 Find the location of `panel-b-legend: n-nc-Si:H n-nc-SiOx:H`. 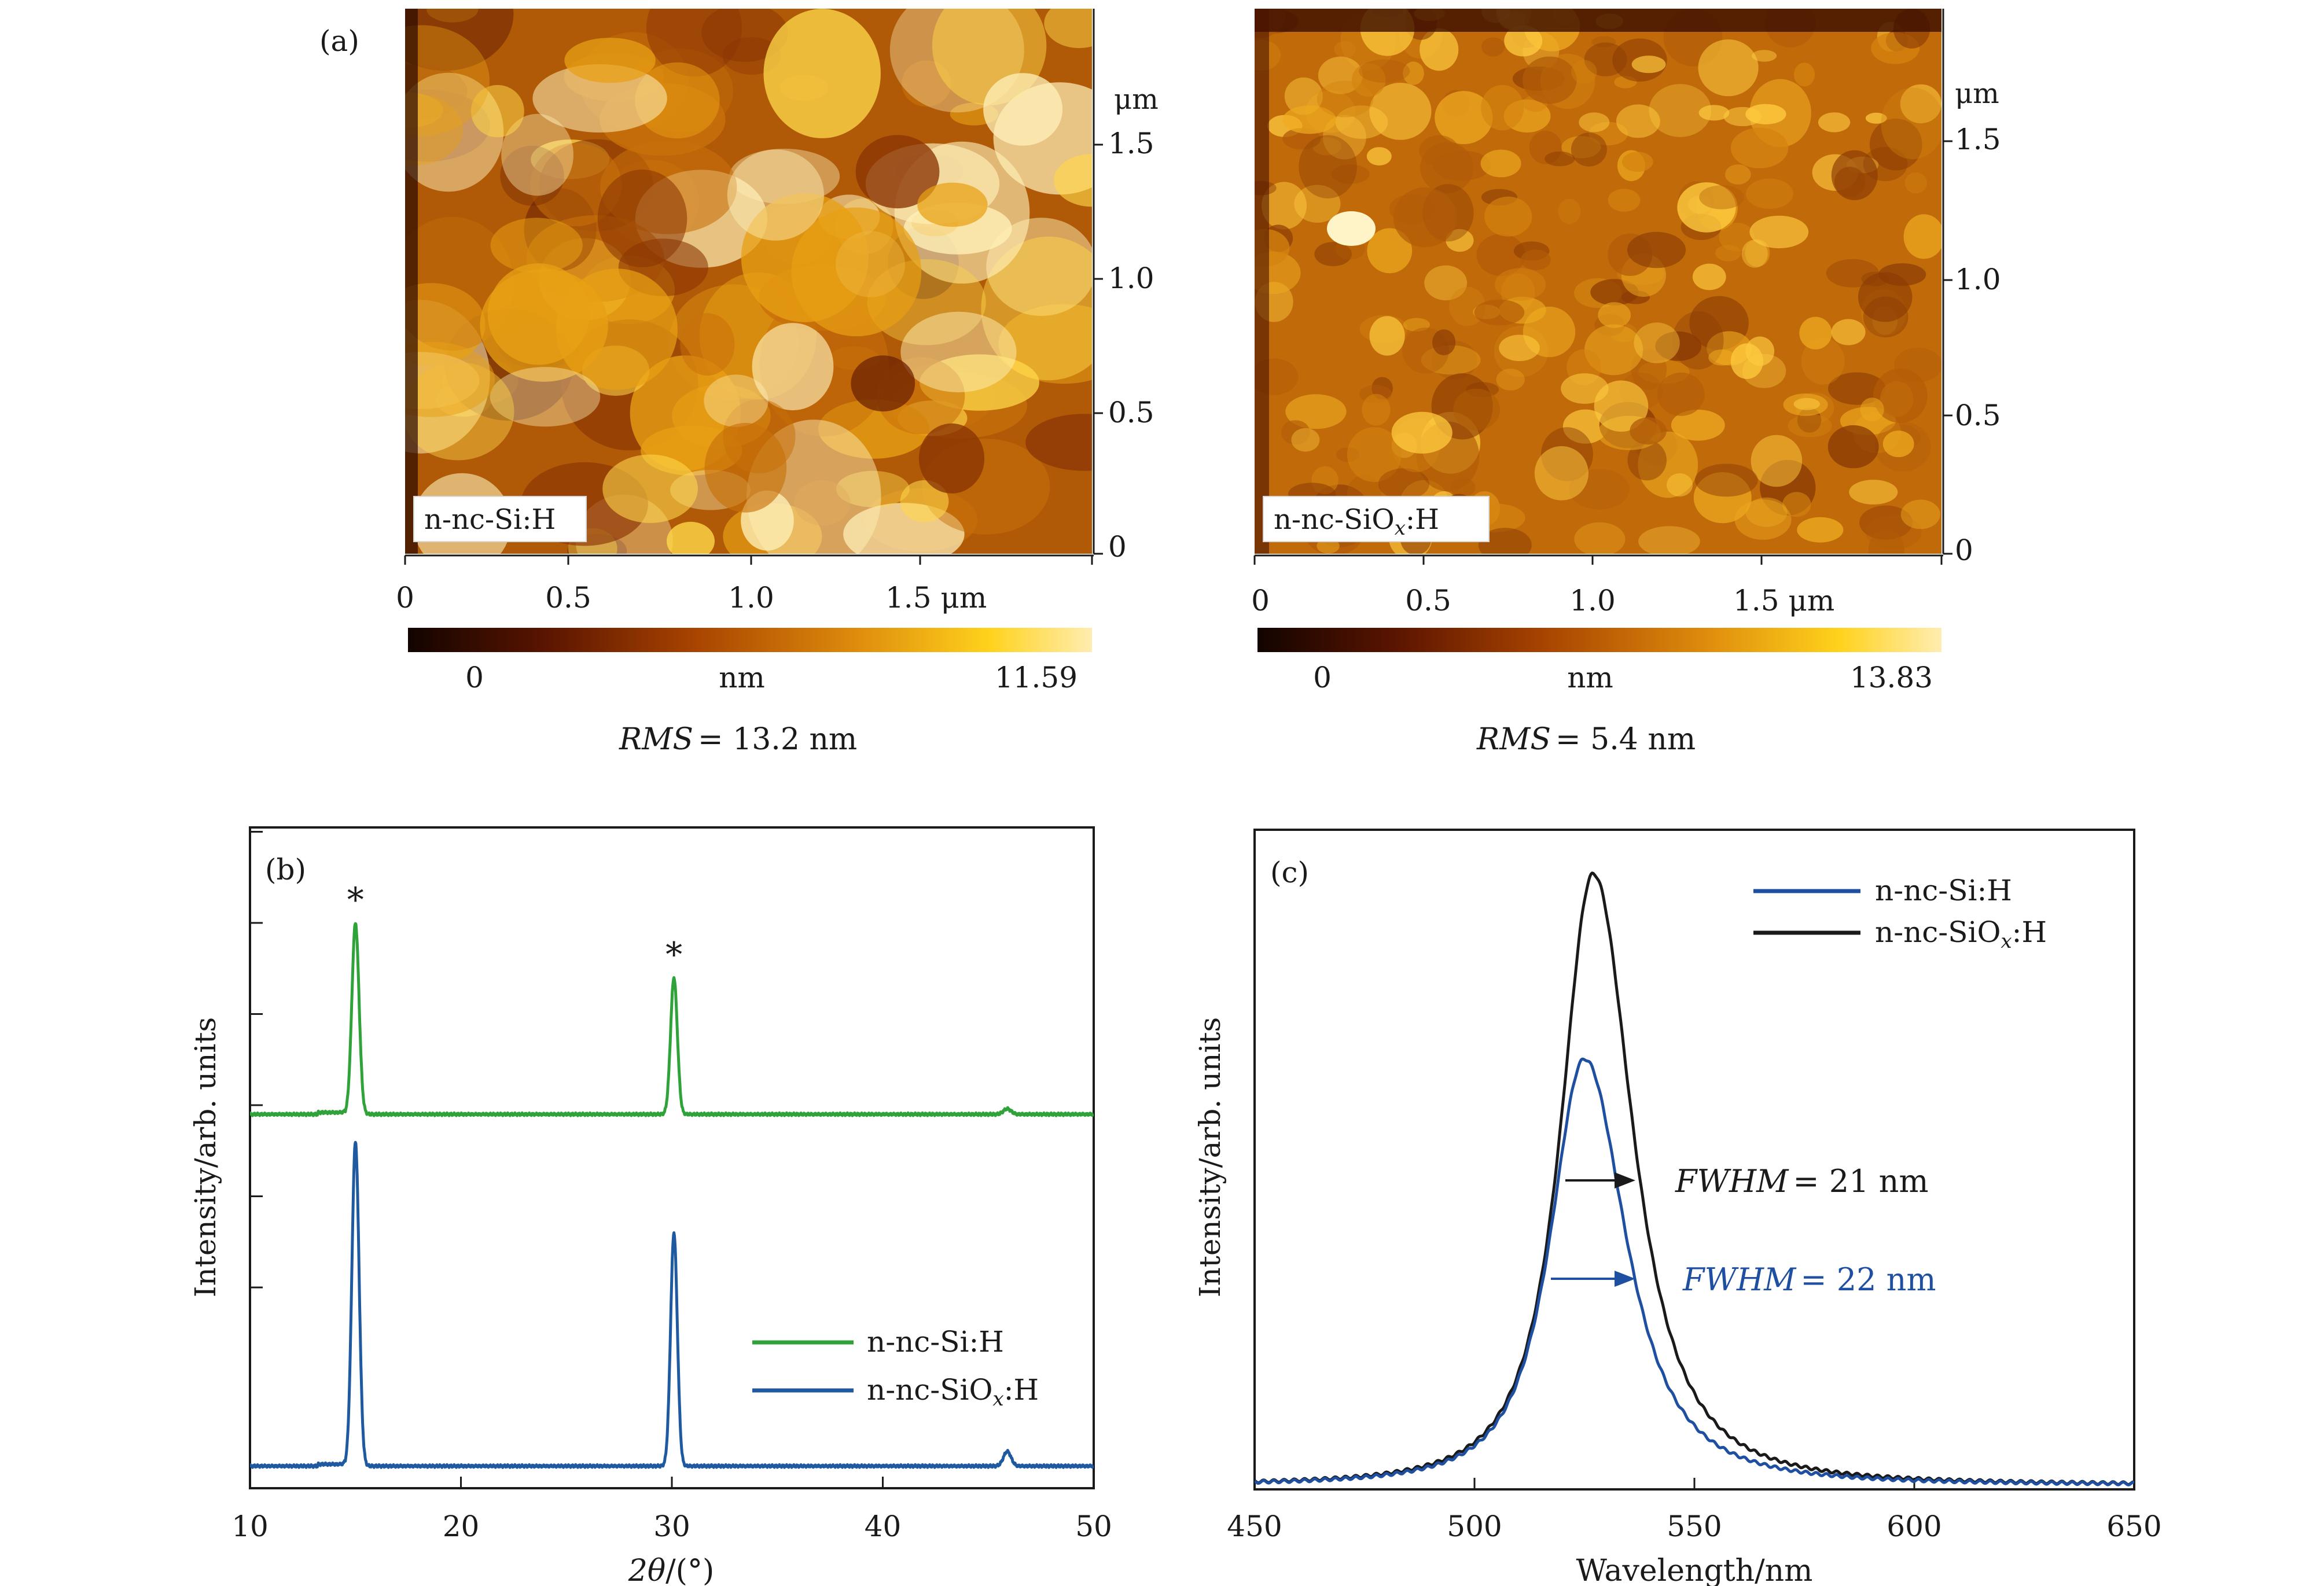

panel-b-legend: n-nc-Si:H n-nc-SiOx:H is located at coordinates (895, 1368).